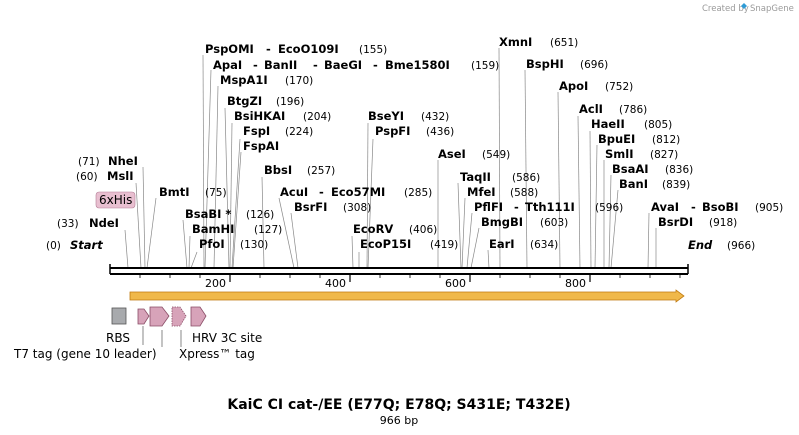 The height and width of the screenshot is (435, 799). Describe the element at coordinates (373, 229) in the screenshot. I see `site-ecorv: EcoRV` at that location.